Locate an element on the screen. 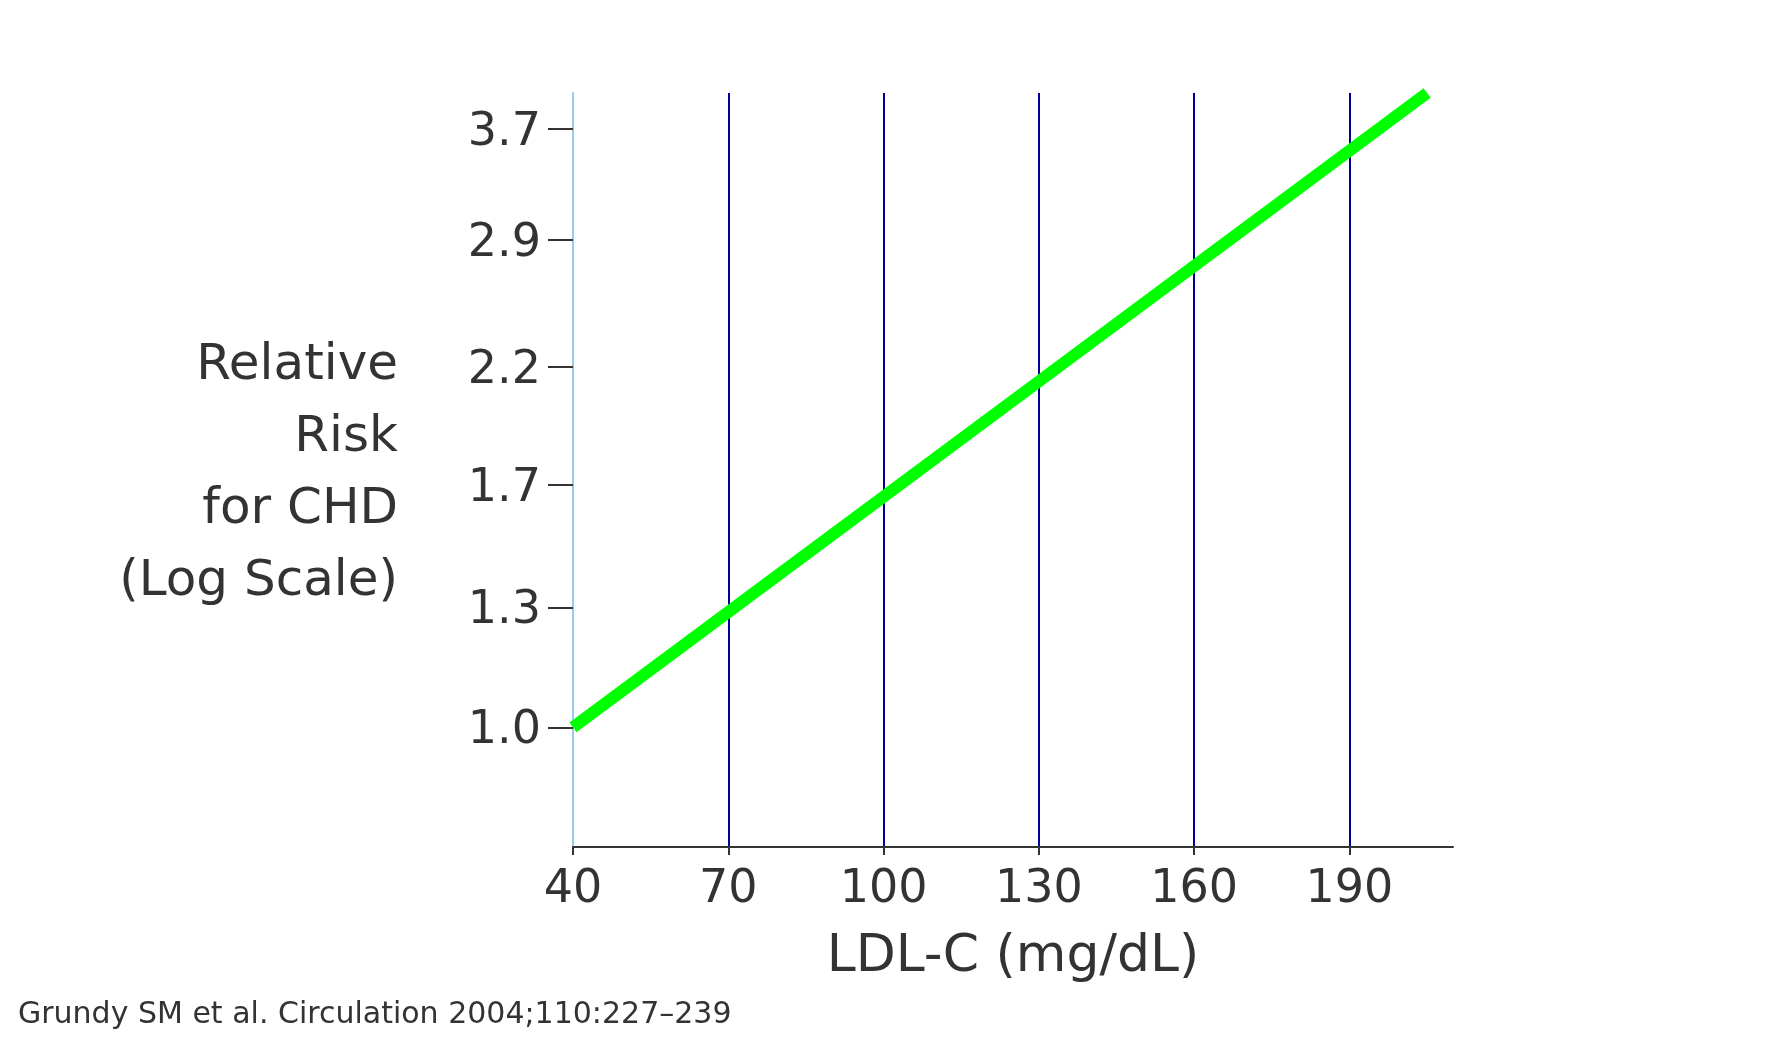  x-tick-label: 40 is located at coordinates (573, 886).